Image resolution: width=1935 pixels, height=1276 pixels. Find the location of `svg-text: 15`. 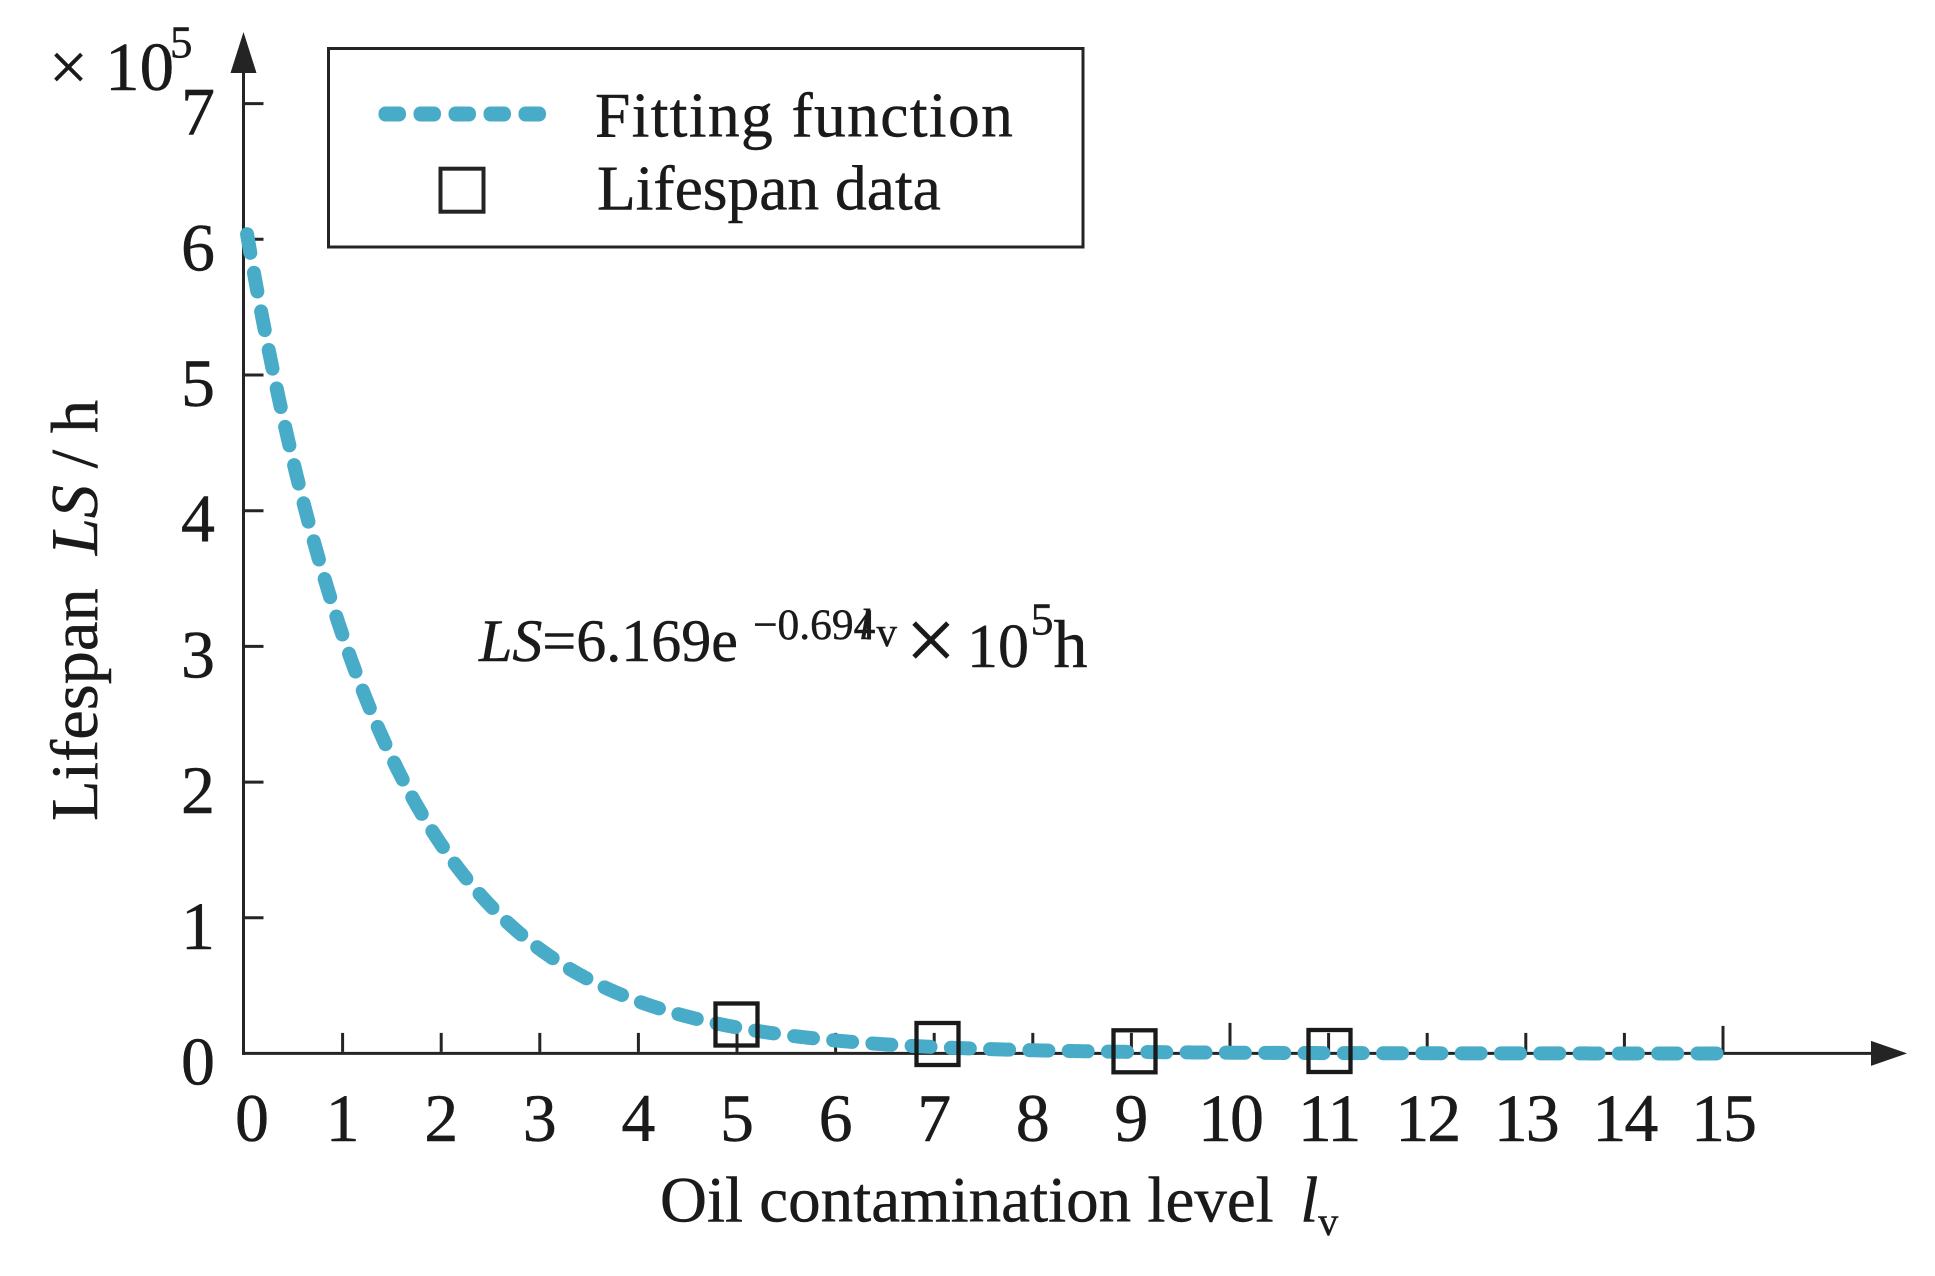

svg-text: 15 is located at coordinates (1723, 1118).